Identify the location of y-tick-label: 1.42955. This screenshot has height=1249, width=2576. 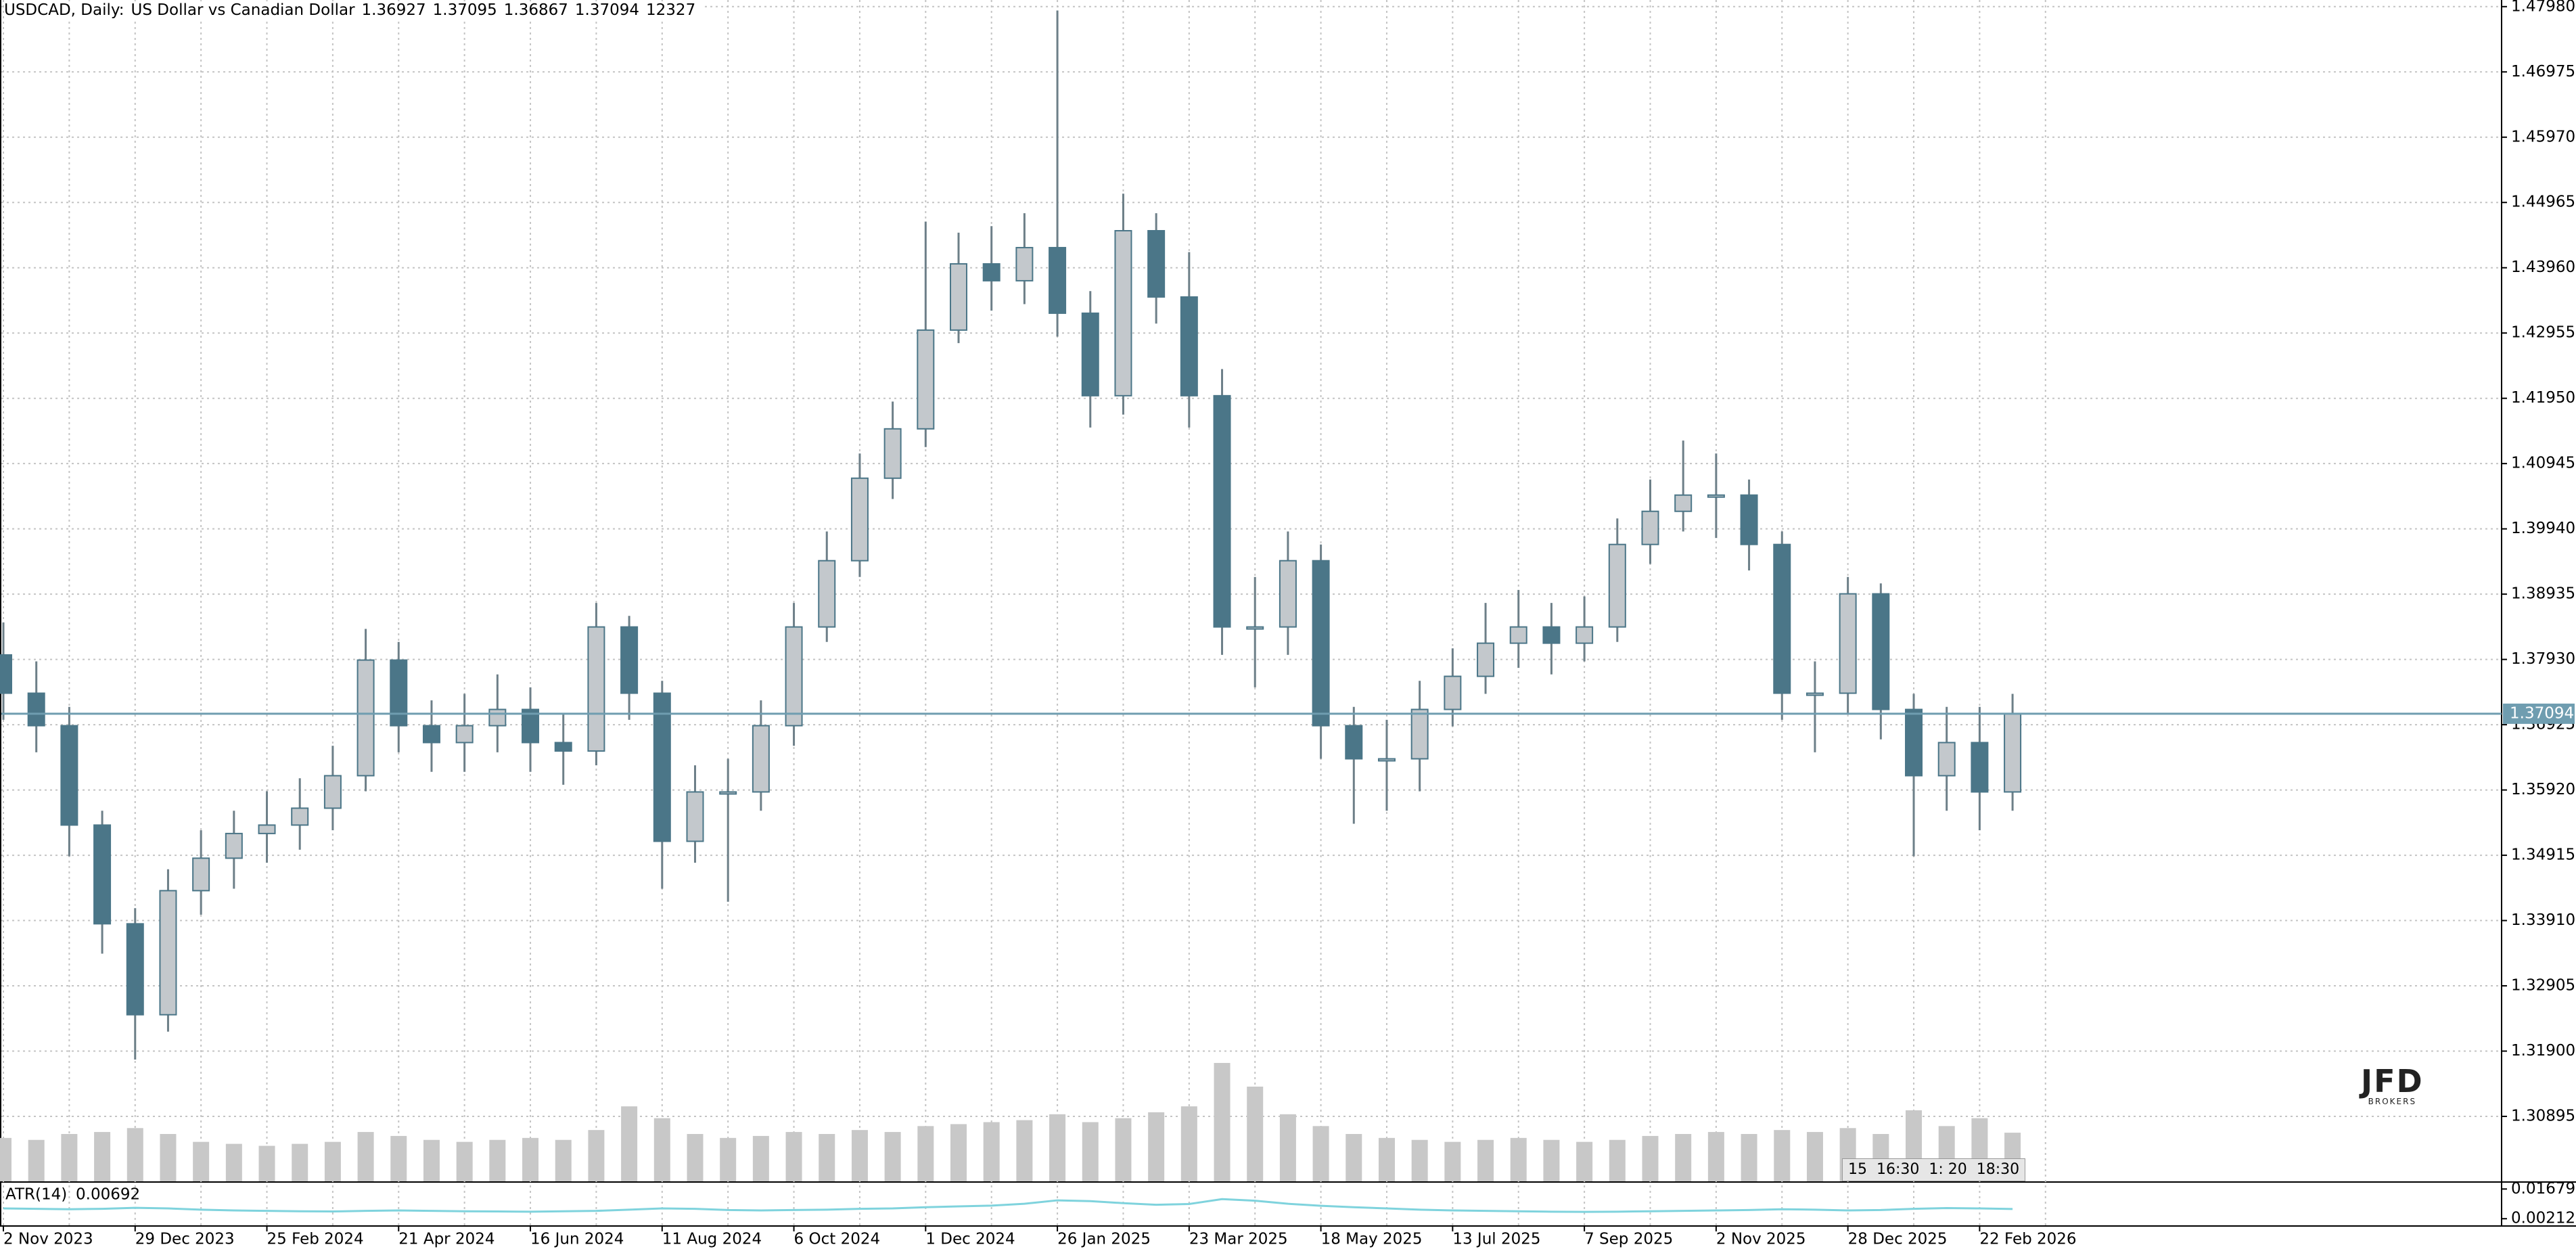
(2543, 333).